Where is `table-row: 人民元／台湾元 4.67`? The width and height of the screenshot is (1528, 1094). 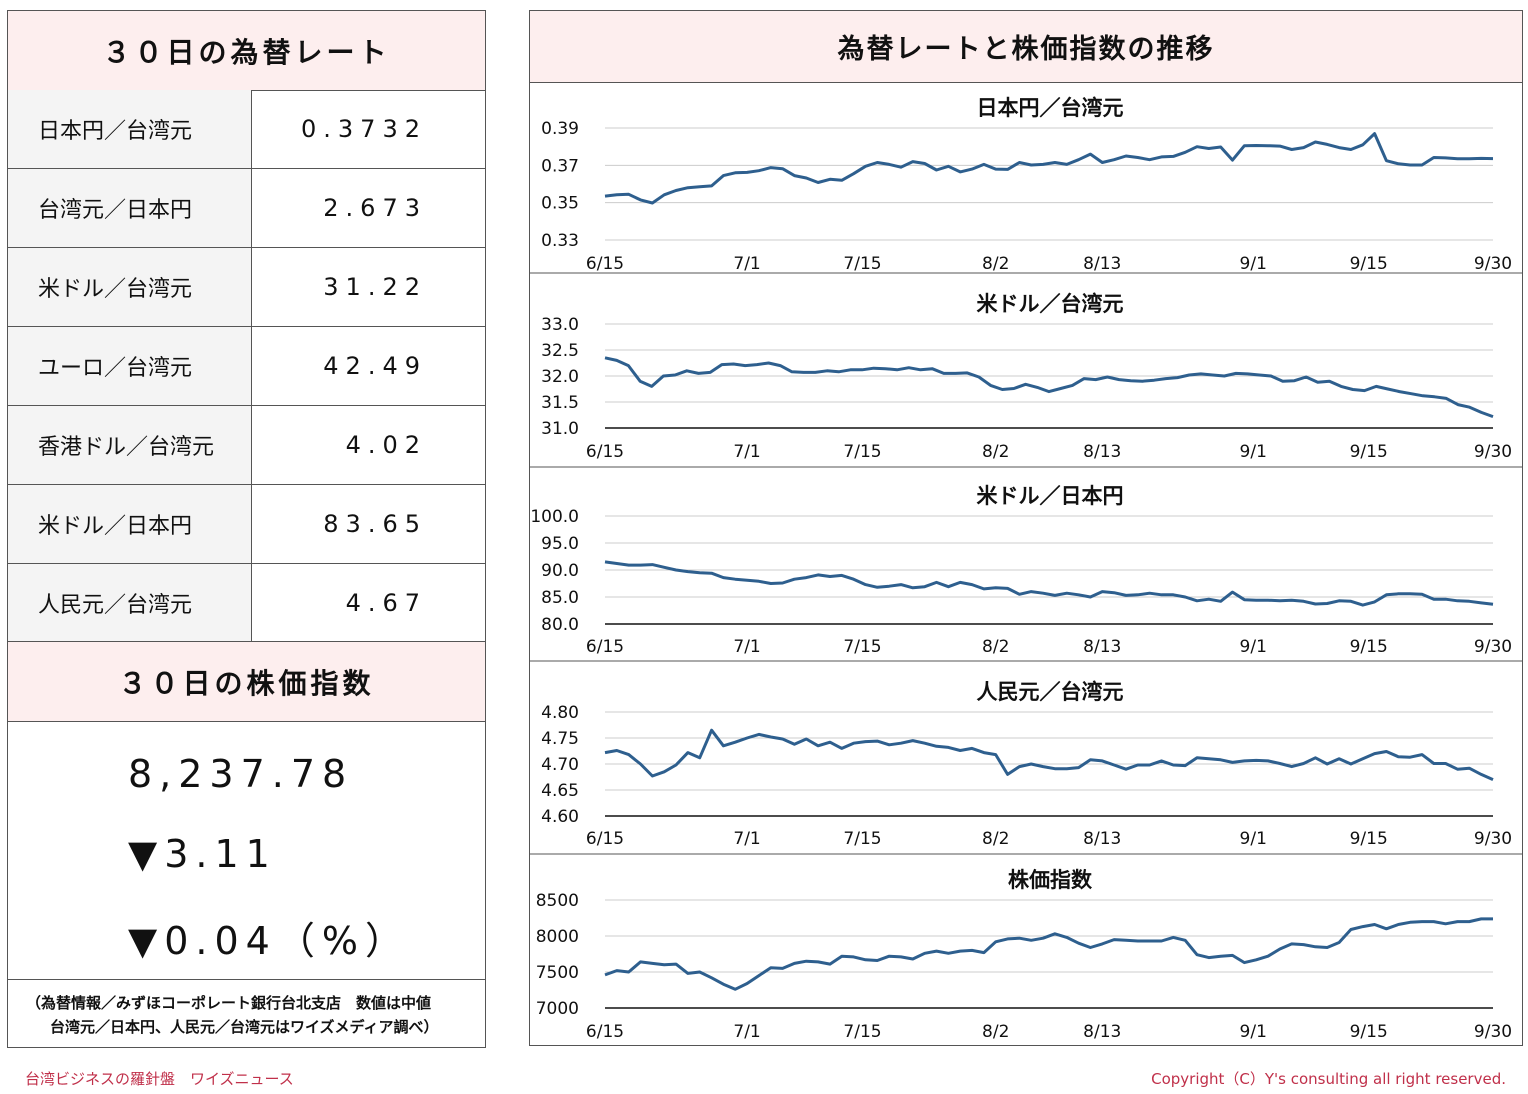 table-row: 人民元／台湾元 4.67 is located at coordinates (246, 603).